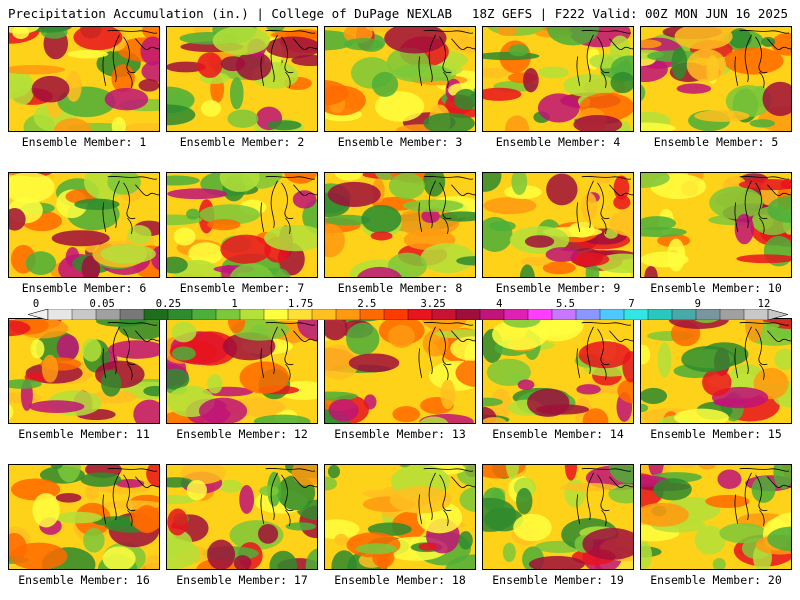  I want to click on ensemble-member-label: Ensemble Member: 16, so click(84, 580).